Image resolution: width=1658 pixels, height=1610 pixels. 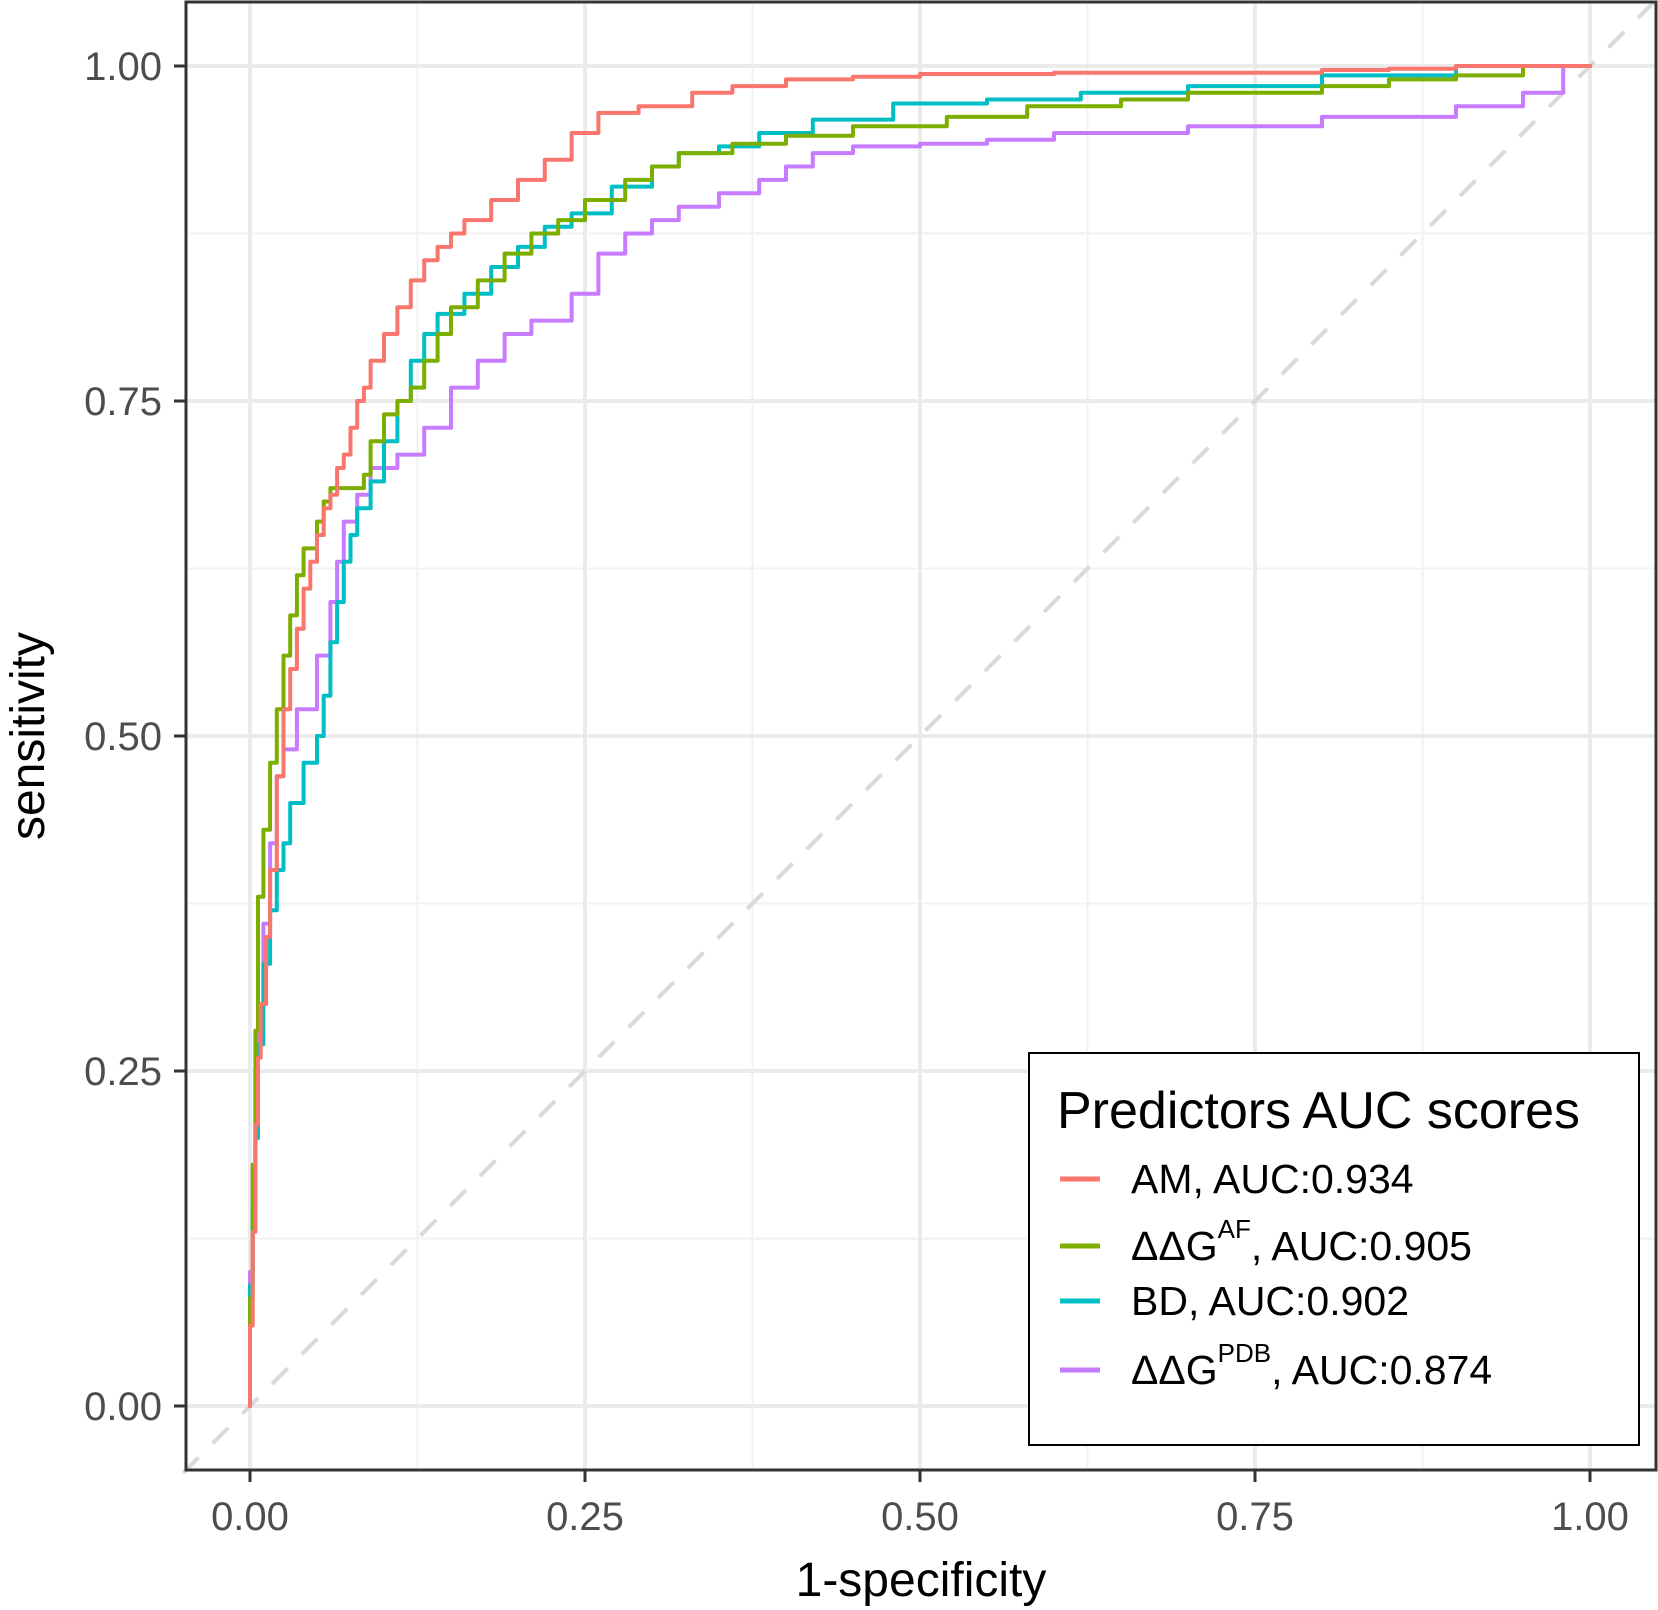 I want to click on y-tick-label: 0.75, so click(x=123, y=402).